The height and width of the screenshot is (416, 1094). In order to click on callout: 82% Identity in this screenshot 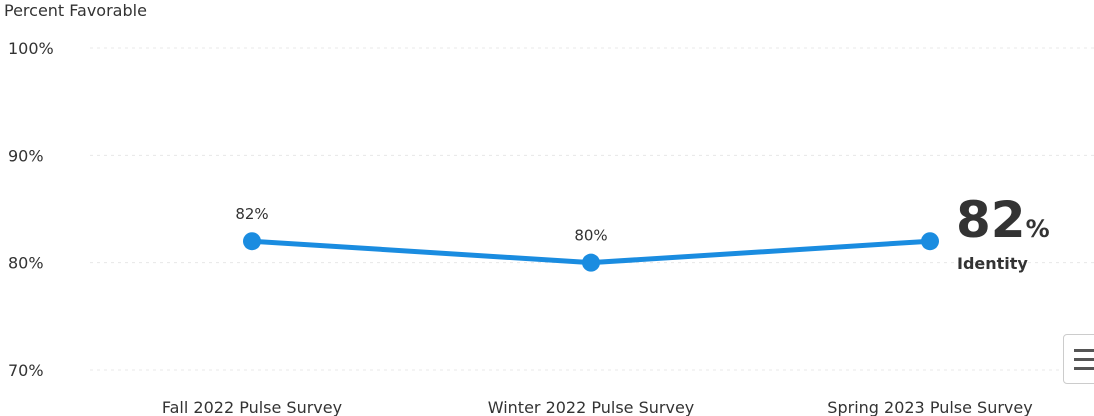, I will do `click(1003, 232)`.